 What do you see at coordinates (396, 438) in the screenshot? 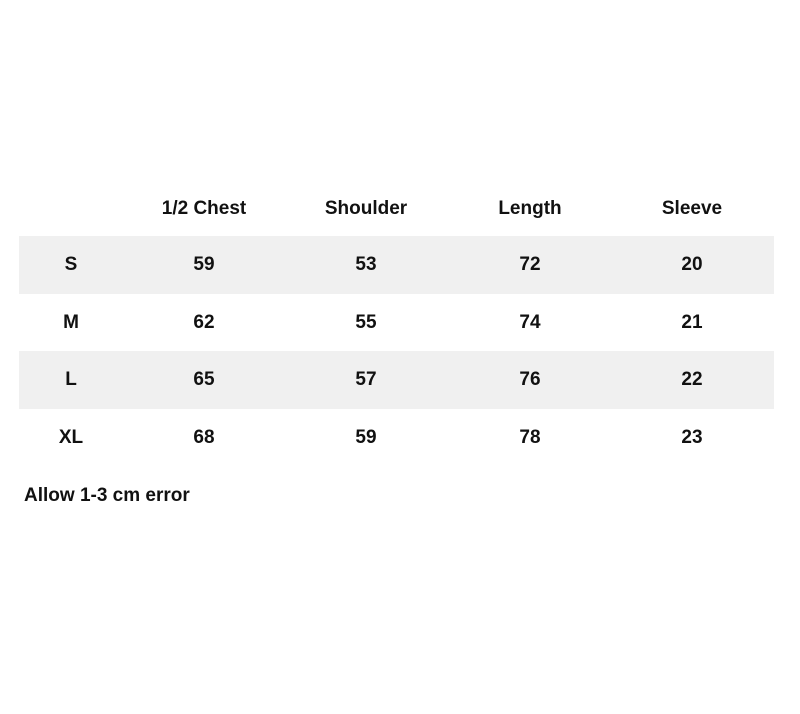
I see `table-row: XL 68 59 78 23` at bounding box center [396, 438].